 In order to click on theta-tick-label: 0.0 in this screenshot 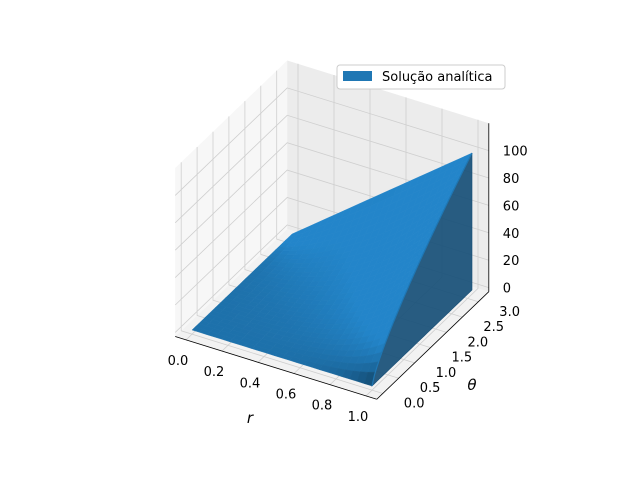, I will do `click(414, 404)`.